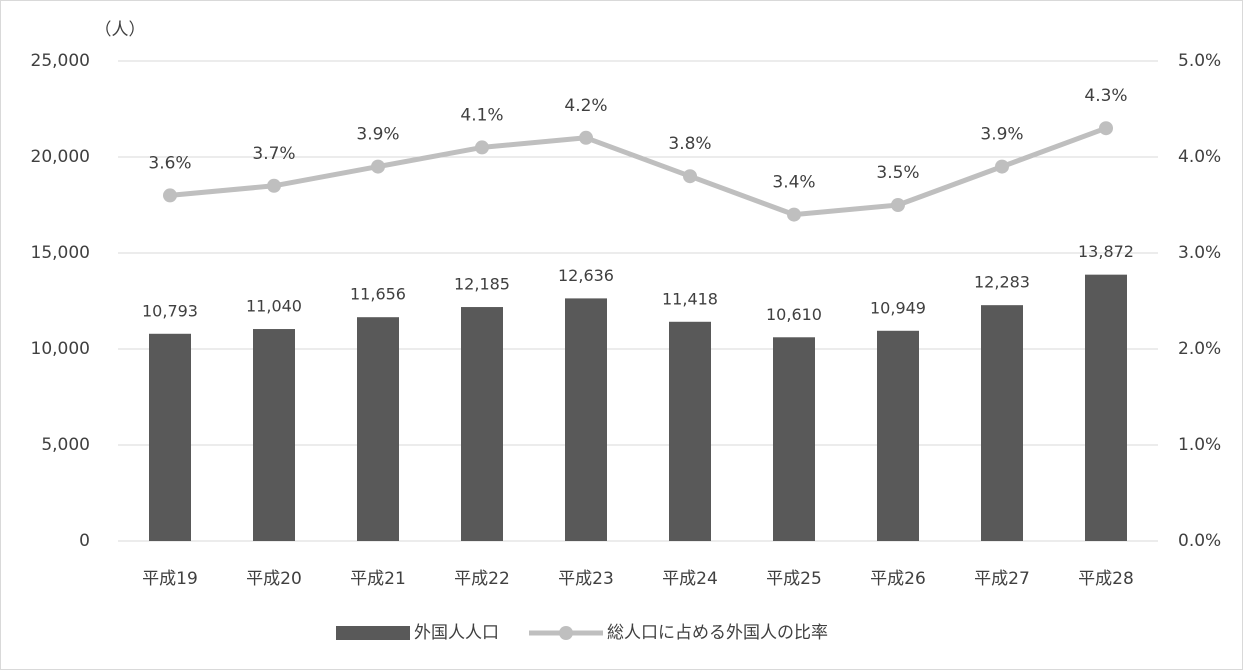  What do you see at coordinates (1199, 157) in the screenshot?
I see `y2-tick-label: 4.0%` at bounding box center [1199, 157].